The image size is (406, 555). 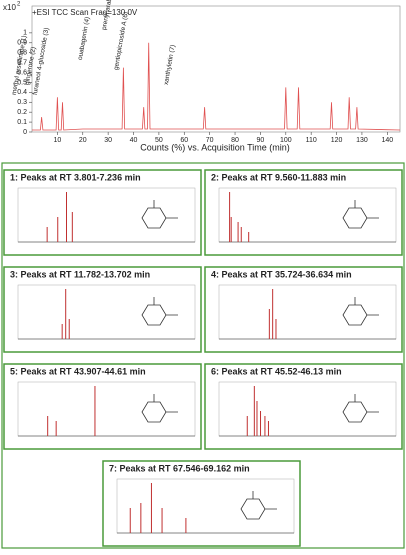 What do you see at coordinates (22, 53) in the screenshot?
I see `y-tick-label: 0.8` at bounding box center [22, 53].